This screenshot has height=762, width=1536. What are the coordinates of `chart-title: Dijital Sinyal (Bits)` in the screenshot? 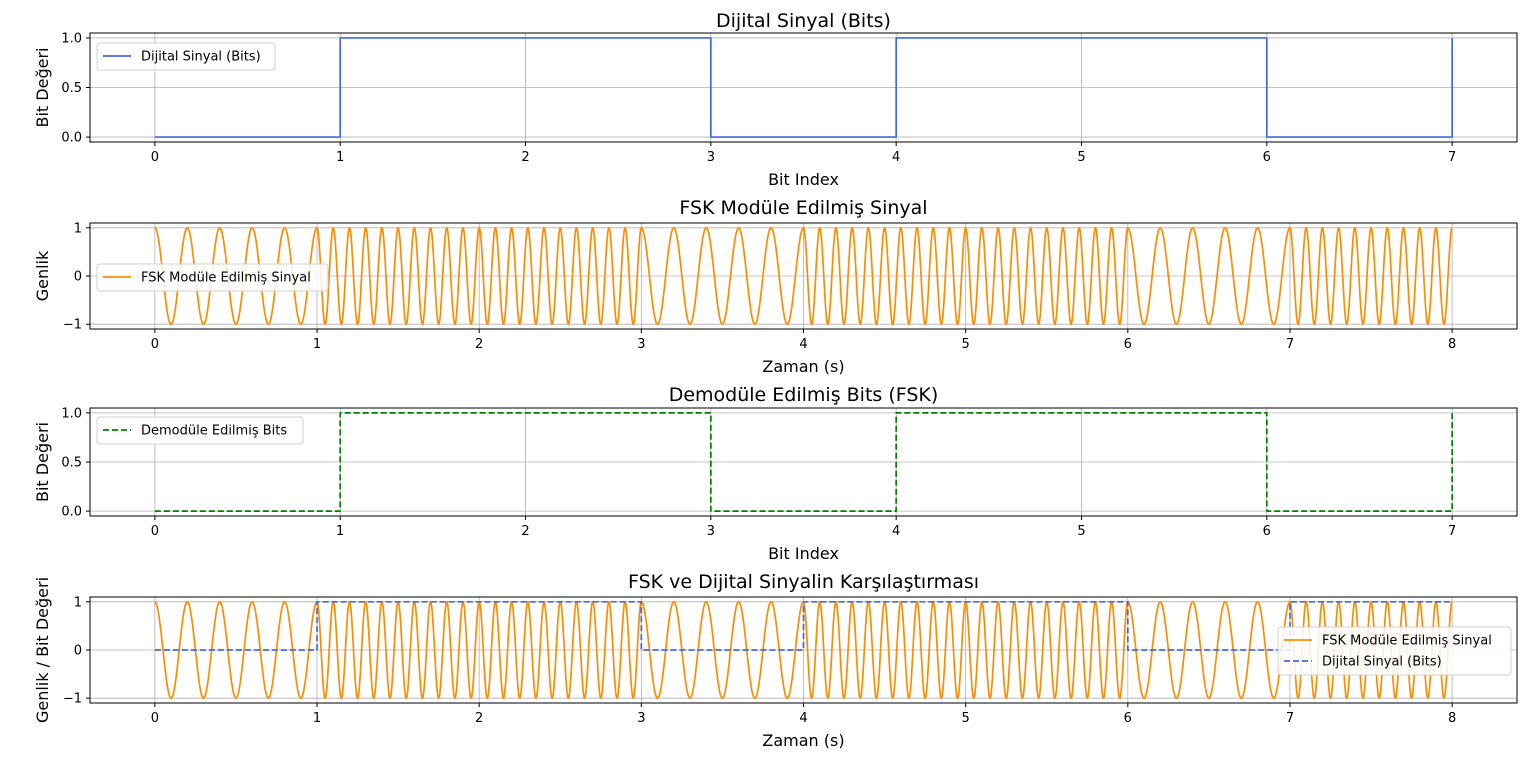 It's located at (803, 21).